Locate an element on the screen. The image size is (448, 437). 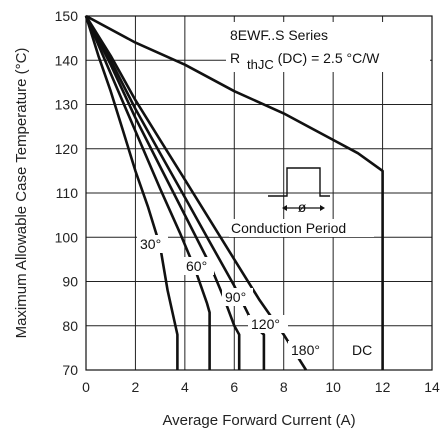
curve-label: 90° is located at coordinates (235, 297).